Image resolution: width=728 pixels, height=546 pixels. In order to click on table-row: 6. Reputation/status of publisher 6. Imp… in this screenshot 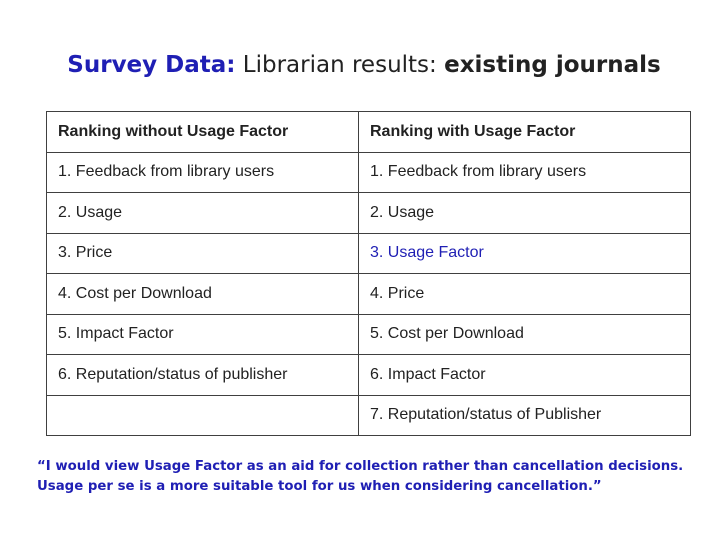, I will do `click(368, 375)`.